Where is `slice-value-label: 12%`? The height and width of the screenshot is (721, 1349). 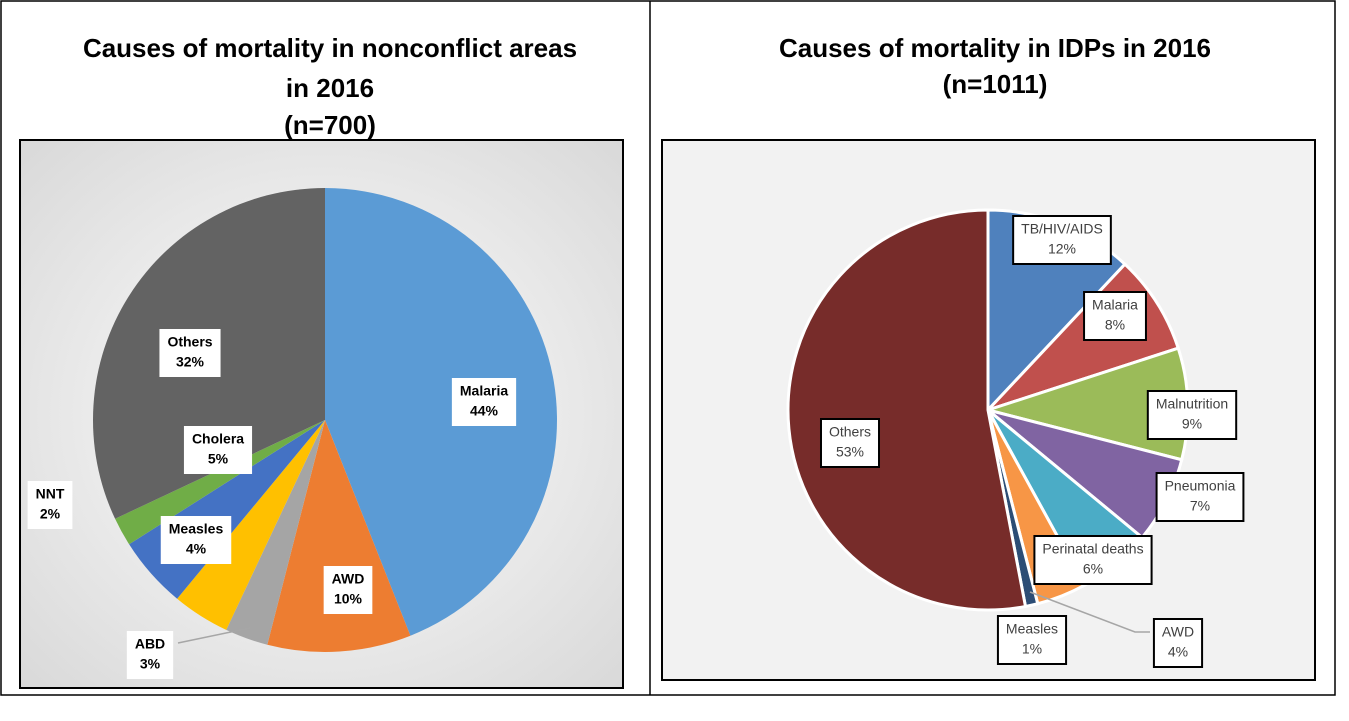 slice-value-label: 12% is located at coordinates (1062, 249).